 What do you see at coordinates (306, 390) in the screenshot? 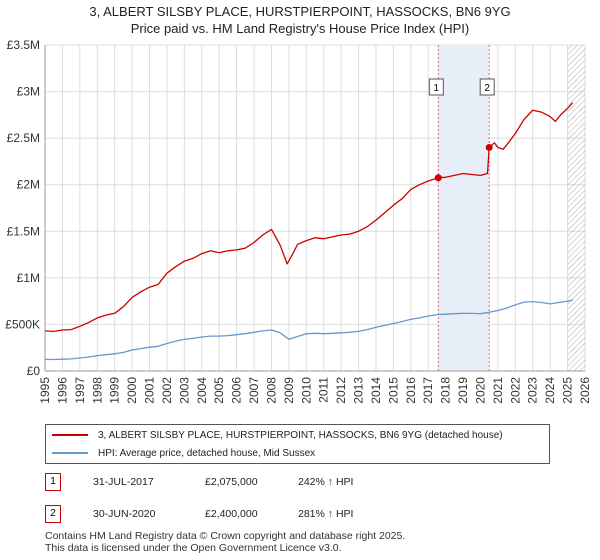
I see `x-tick-label: 2010` at bounding box center [306, 390].